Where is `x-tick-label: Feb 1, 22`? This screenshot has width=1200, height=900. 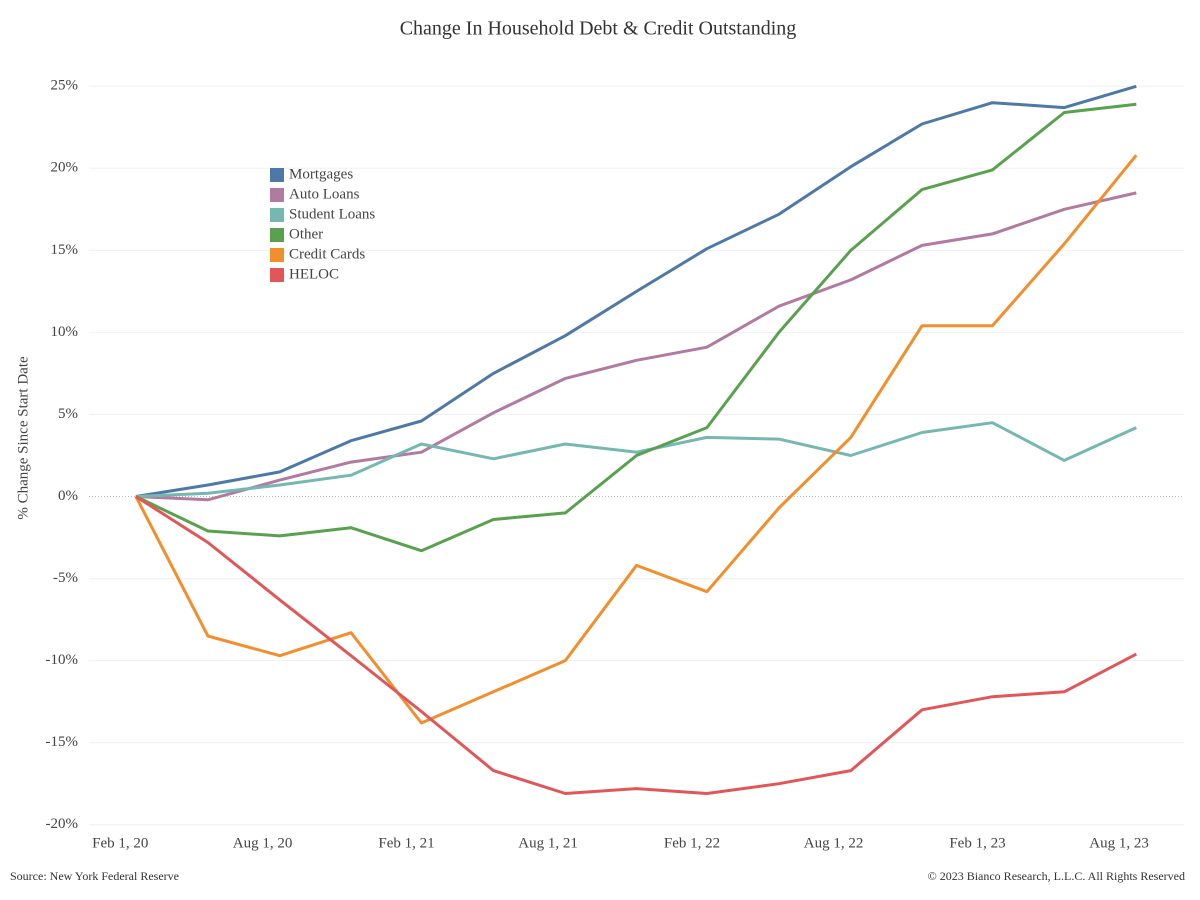 x-tick-label: Feb 1, 22 is located at coordinates (692, 843).